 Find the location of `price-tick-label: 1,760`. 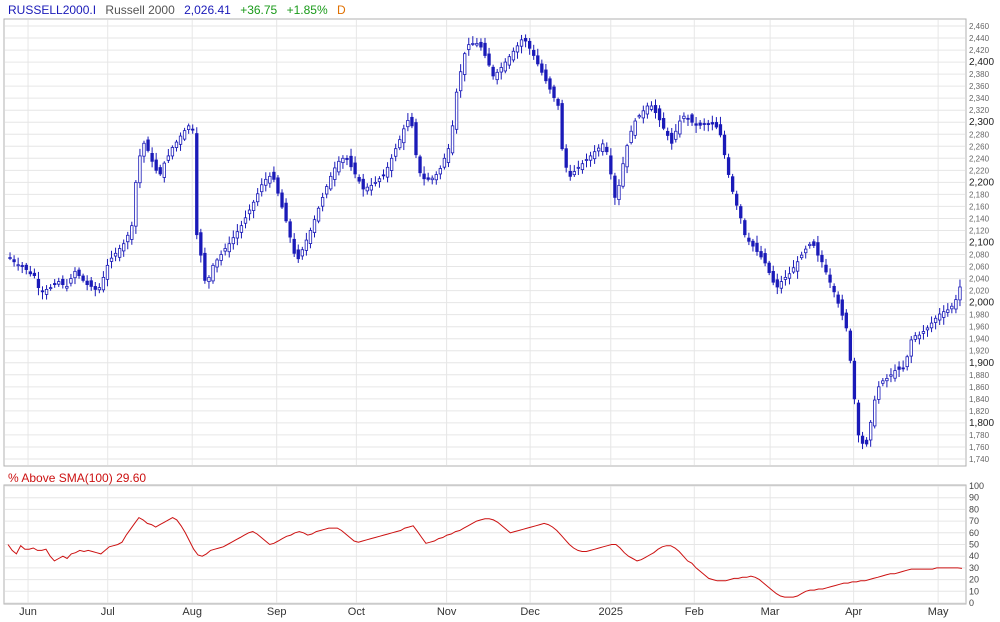

price-tick-label: 1,760 is located at coordinates (979, 447).